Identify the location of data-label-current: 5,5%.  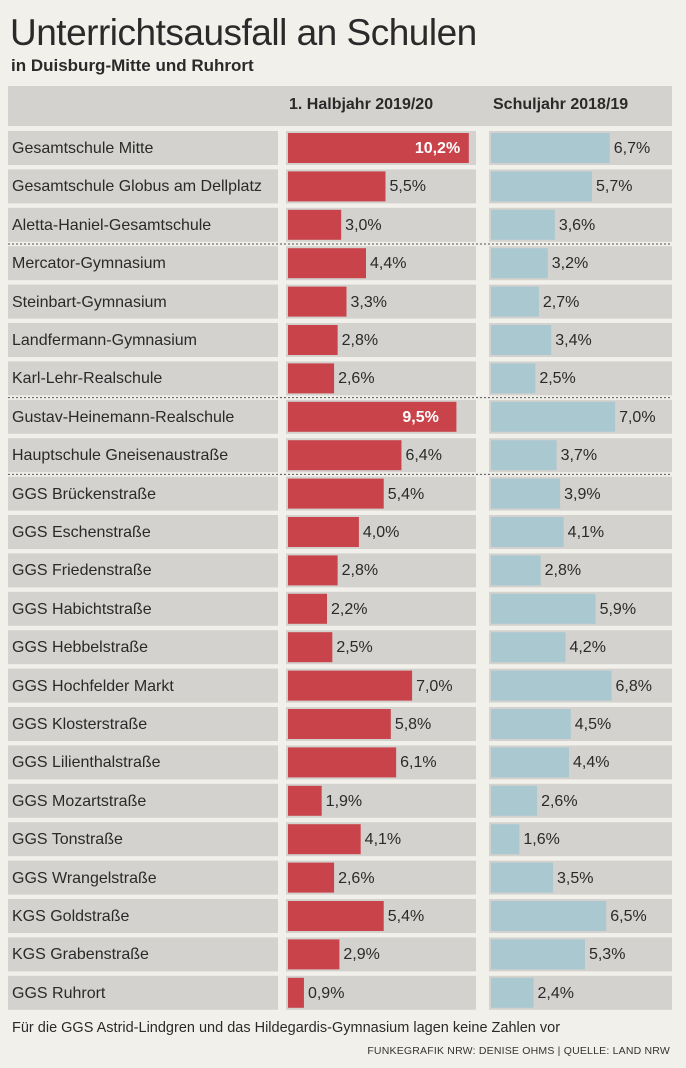
(407, 187).